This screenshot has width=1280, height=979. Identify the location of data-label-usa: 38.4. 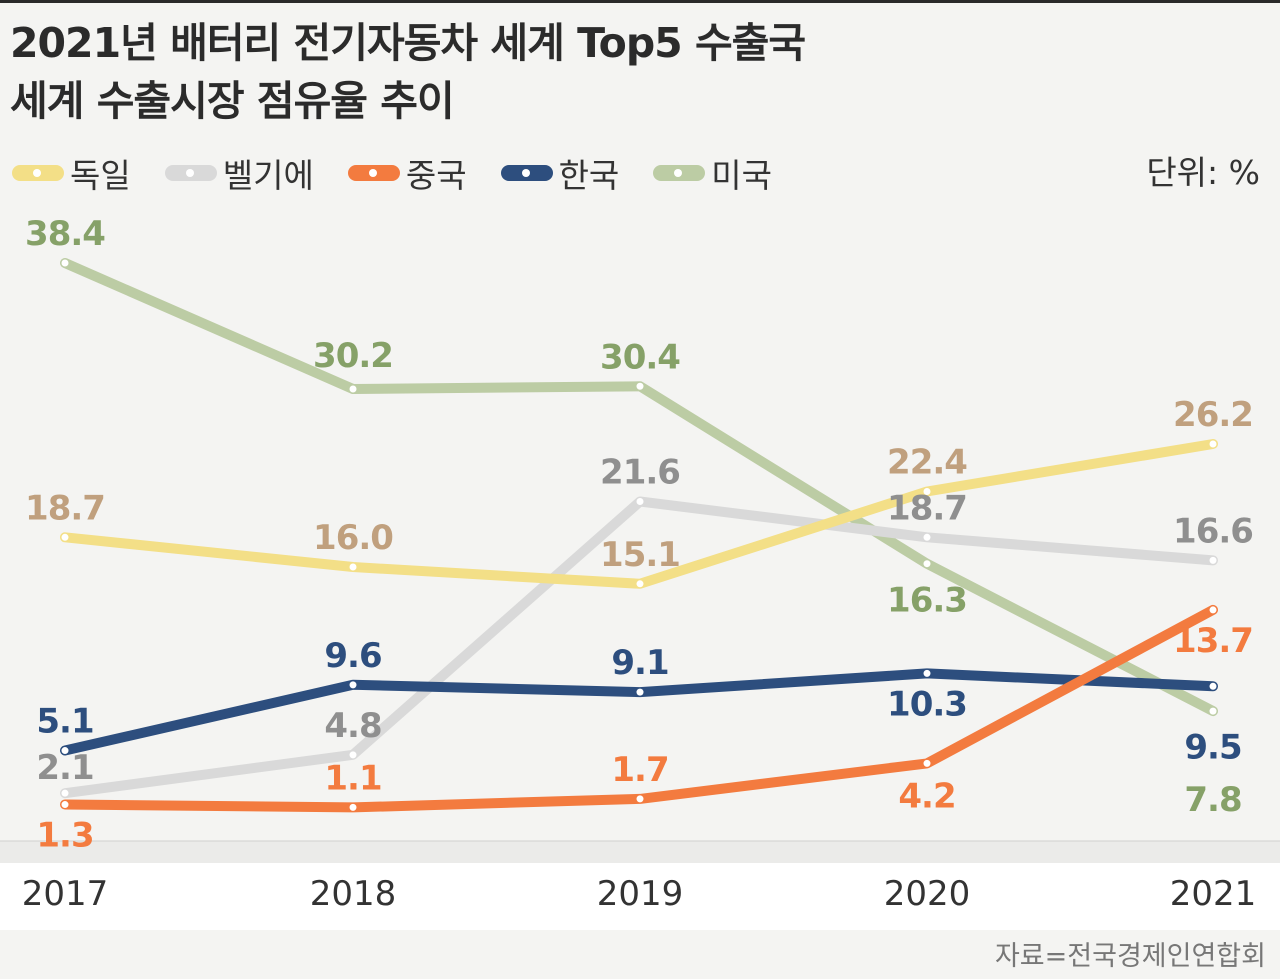
(65, 234).